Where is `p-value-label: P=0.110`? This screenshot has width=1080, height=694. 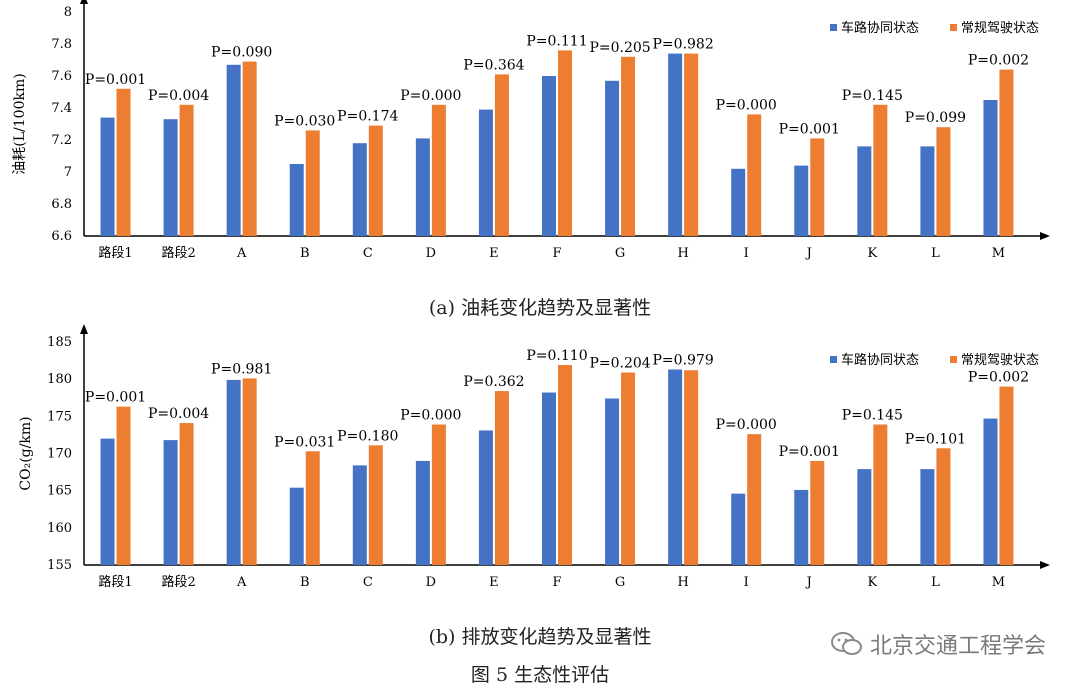 p-value-label: P=0.110 is located at coordinates (556, 356).